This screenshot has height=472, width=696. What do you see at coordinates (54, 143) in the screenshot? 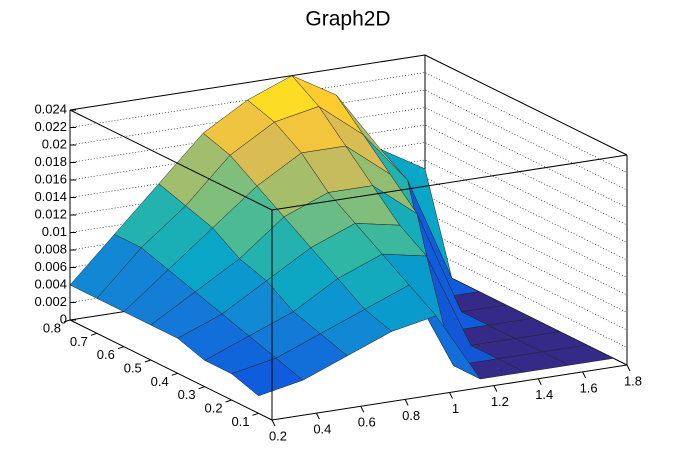
I see `z-tick-label: 0.02` at bounding box center [54, 143].